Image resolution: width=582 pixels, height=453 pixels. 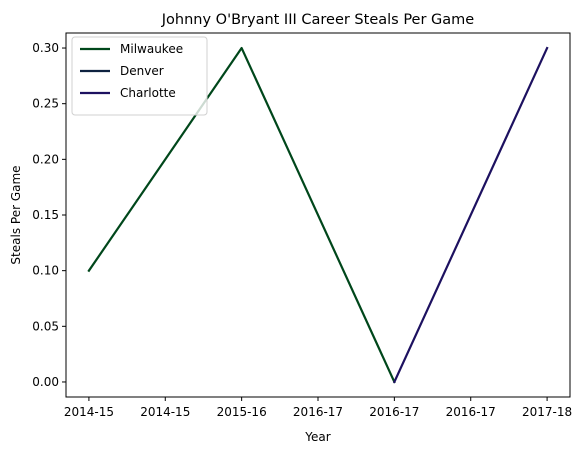 What do you see at coordinates (89, 412) in the screenshot?
I see `x-tick-label-0: 2014-15` at bounding box center [89, 412].